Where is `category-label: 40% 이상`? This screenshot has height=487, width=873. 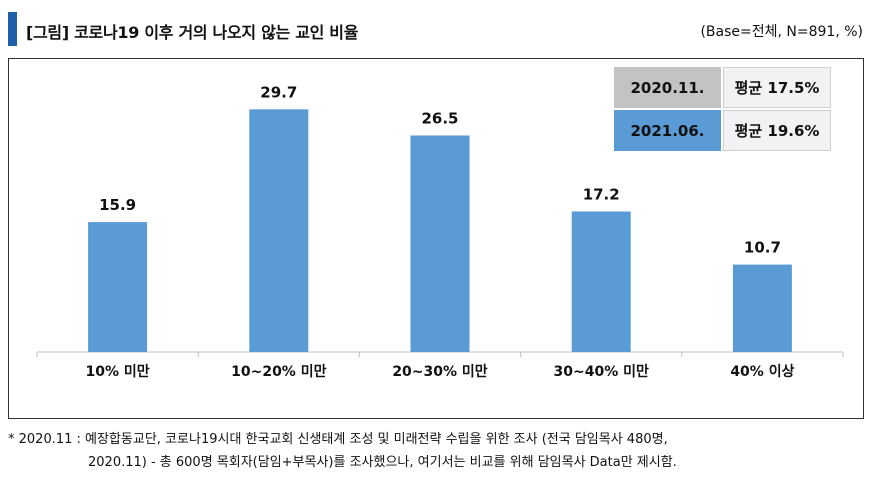
category-label: 40% 이상 is located at coordinates (762, 371).